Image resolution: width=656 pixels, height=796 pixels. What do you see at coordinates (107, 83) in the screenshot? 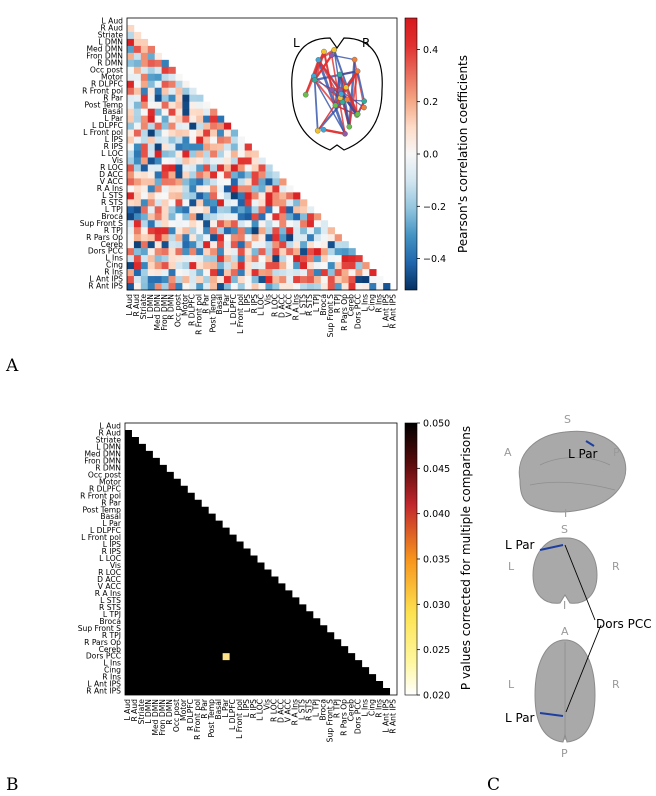
I see `row-label: R DLPFC` at bounding box center [107, 83].